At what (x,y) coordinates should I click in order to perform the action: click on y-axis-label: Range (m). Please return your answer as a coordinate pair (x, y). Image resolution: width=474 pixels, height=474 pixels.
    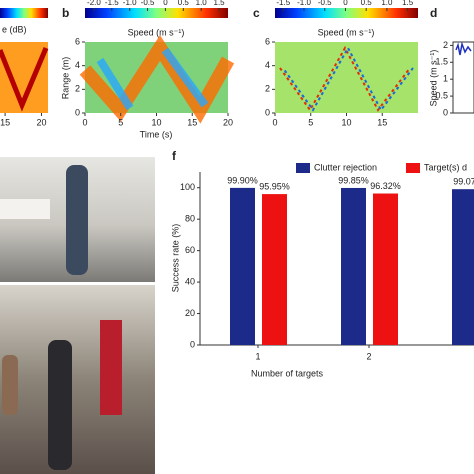
    Looking at the image, I should click on (65, 78).